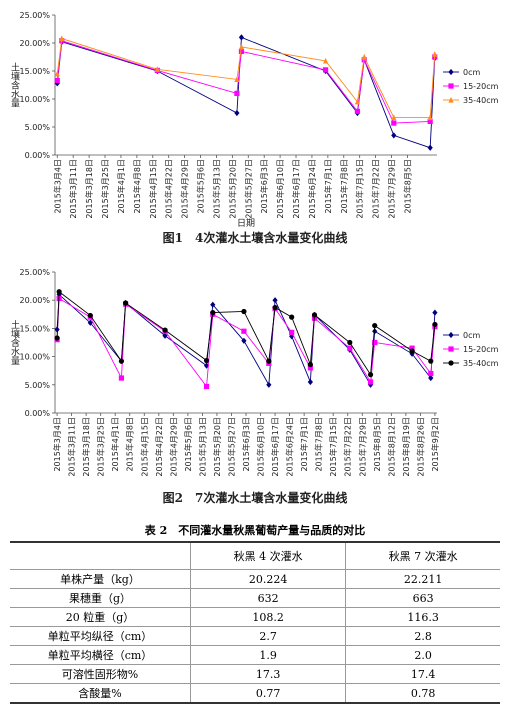  Describe the element at coordinates (89, 189) in the screenshot. I see `x-tick-label: 2015年3月18日` at that location.